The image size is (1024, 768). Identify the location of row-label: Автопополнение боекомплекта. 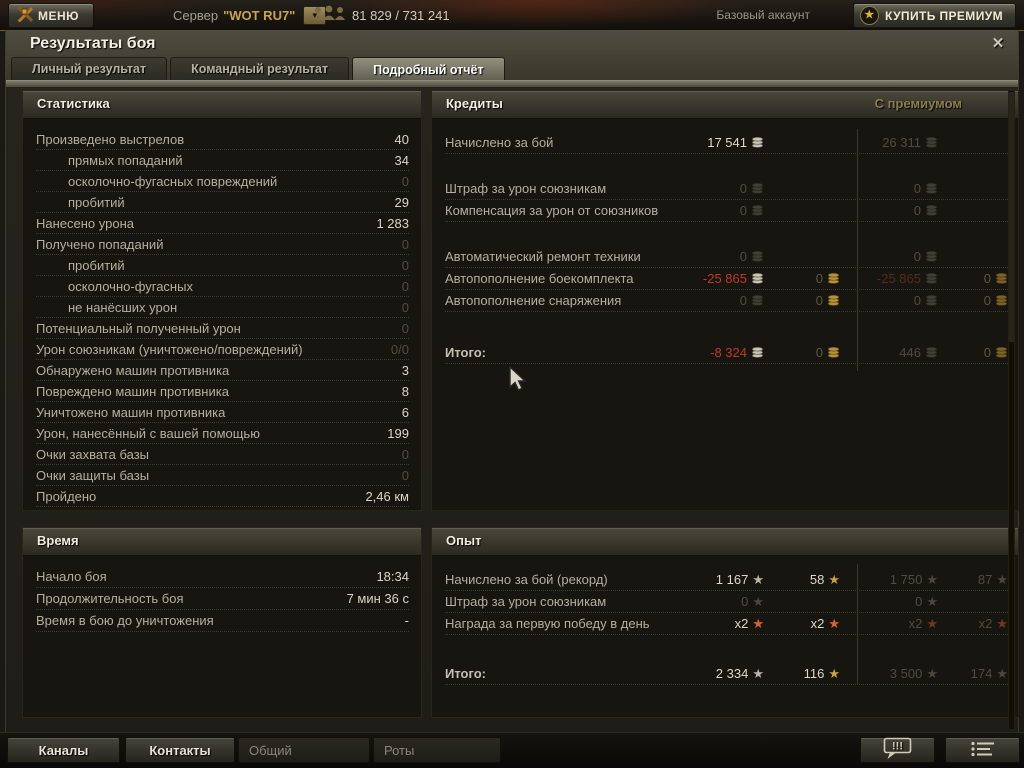
(539, 278).